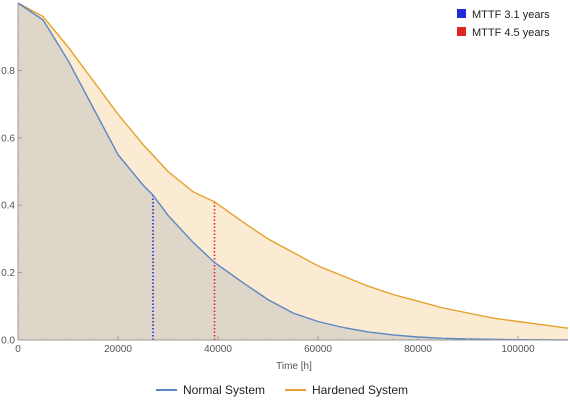  I want to click on x-tick-label: 40000, so click(218, 349).